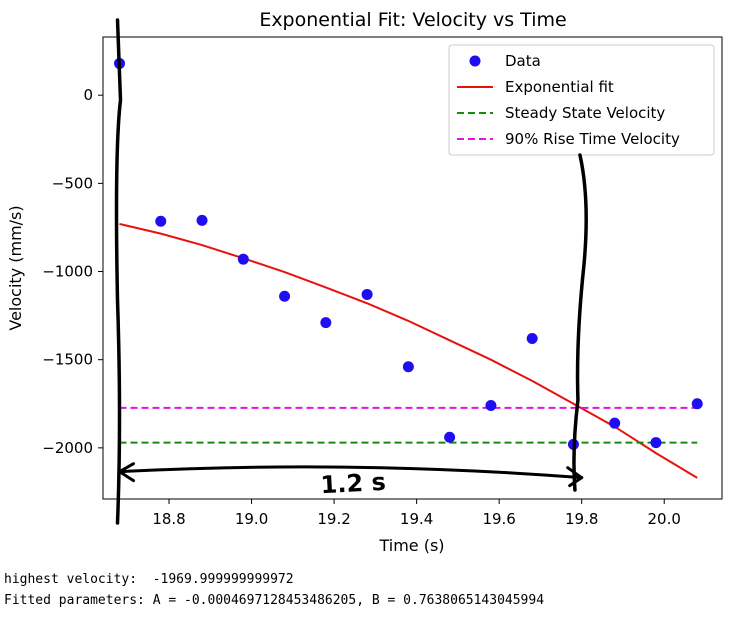 The image size is (743, 622). I want to click on legend-label: Exponential fit, so click(559, 87).